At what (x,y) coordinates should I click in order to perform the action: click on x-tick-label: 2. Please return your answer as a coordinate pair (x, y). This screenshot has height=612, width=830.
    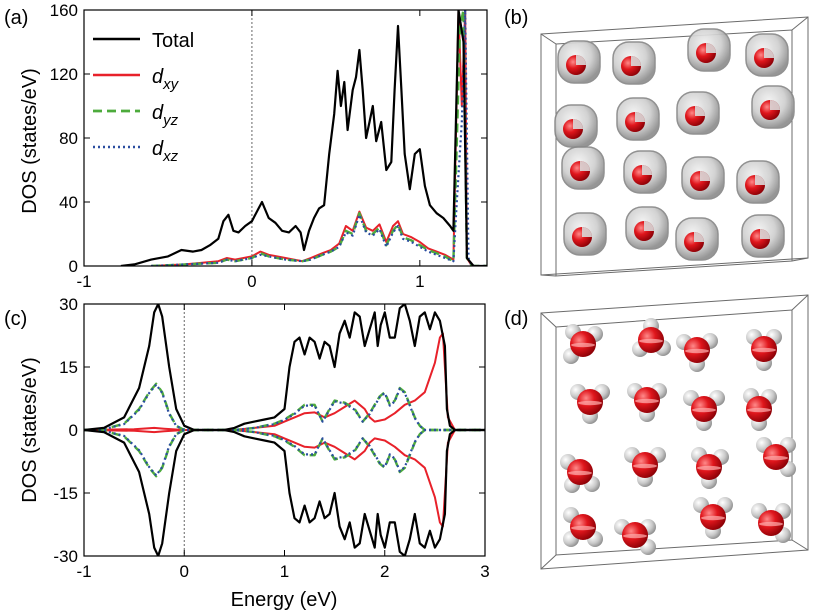
    Looking at the image, I should click on (384, 571).